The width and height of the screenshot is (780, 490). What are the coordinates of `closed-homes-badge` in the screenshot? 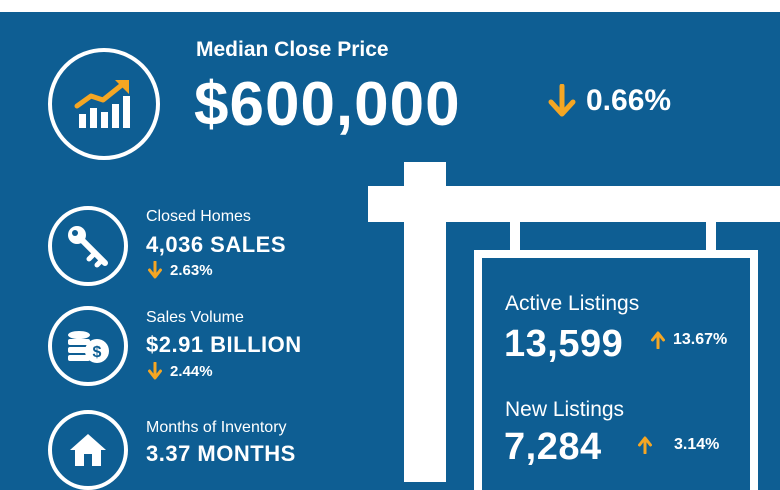 It's located at (88, 246).